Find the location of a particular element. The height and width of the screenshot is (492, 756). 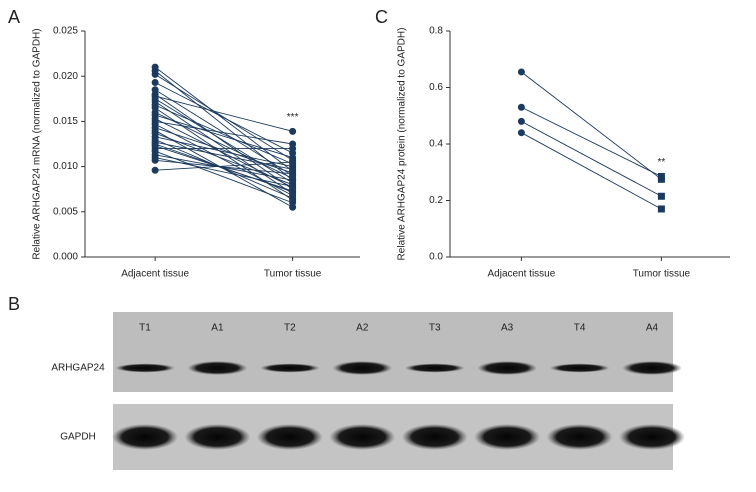

y-tick-label: 0.8 is located at coordinates (436, 31).